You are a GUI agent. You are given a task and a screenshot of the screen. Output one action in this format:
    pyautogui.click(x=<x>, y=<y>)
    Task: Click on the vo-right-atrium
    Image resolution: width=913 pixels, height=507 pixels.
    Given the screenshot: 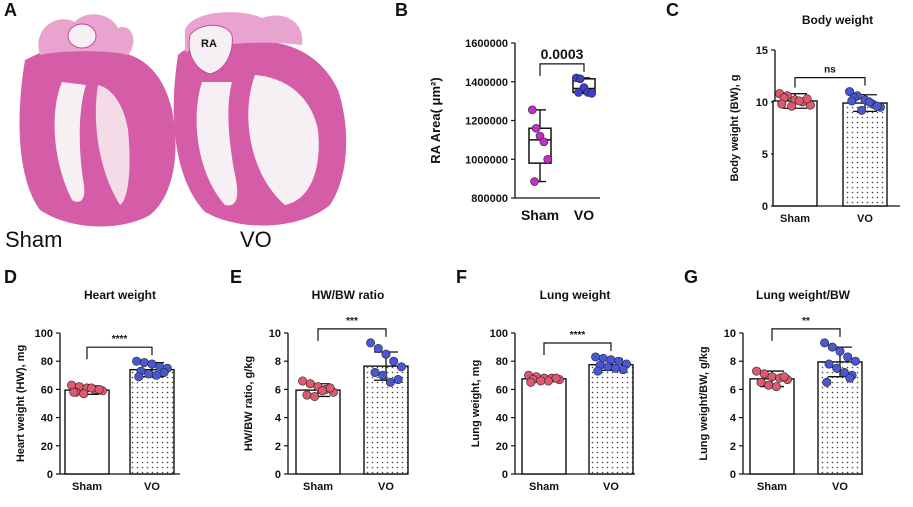 What is the action you would take?
    pyautogui.click(x=210, y=49)
    